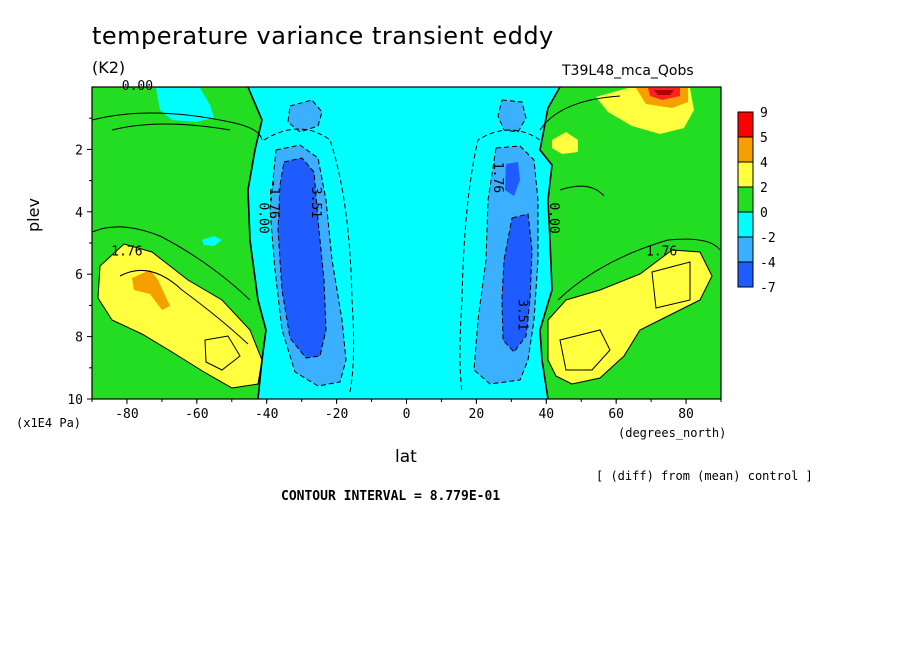  Describe the element at coordinates (764, 213) in the screenshot. I see `colorbar-label: 0` at that location.